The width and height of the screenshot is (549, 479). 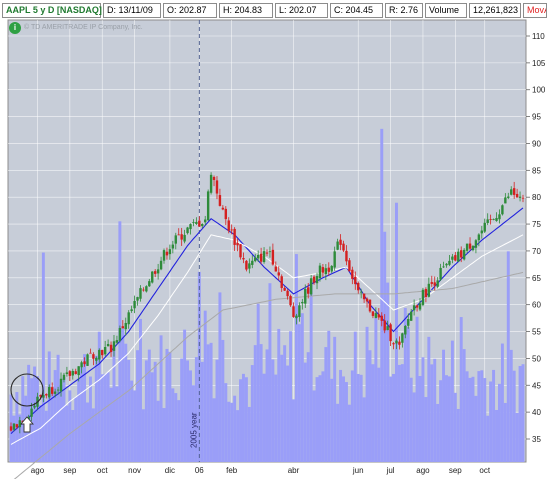 I want to click on high-readout: H: 204.83, so click(x=246, y=10).